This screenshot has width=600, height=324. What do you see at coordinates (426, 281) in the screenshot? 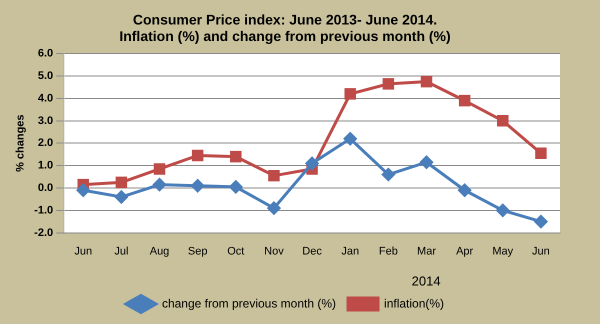
I see `text: 2014` at bounding box center [426, 281].